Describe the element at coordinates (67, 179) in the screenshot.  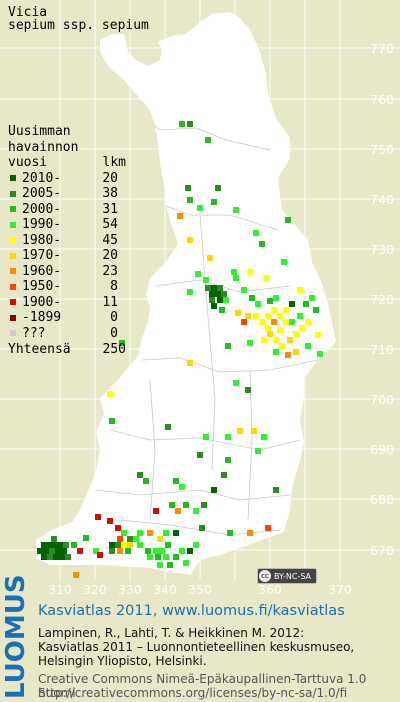
I see `legend-row: 2010- 20` at that location.